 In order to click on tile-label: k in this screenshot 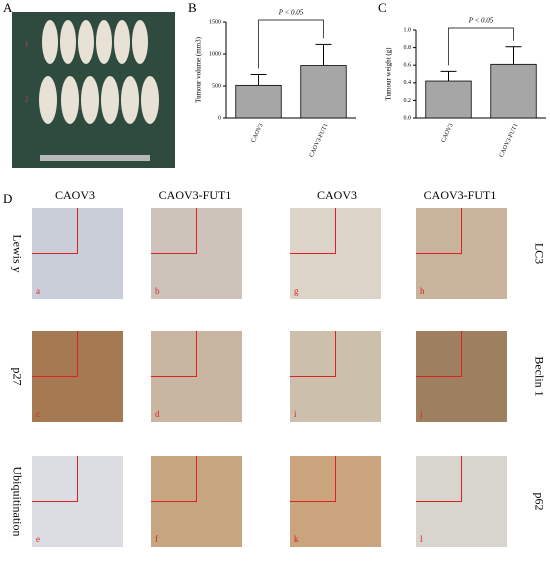, I will do `click(296, 539)`.